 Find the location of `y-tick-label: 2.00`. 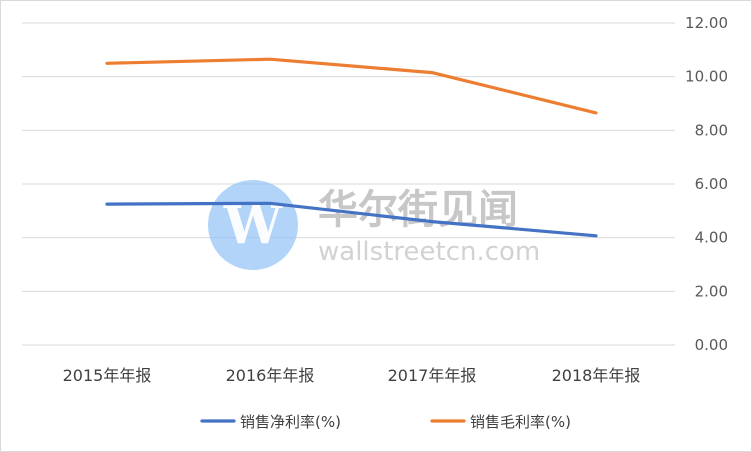

y-tick-label: 2.00 is located at coordinates (711, 291).